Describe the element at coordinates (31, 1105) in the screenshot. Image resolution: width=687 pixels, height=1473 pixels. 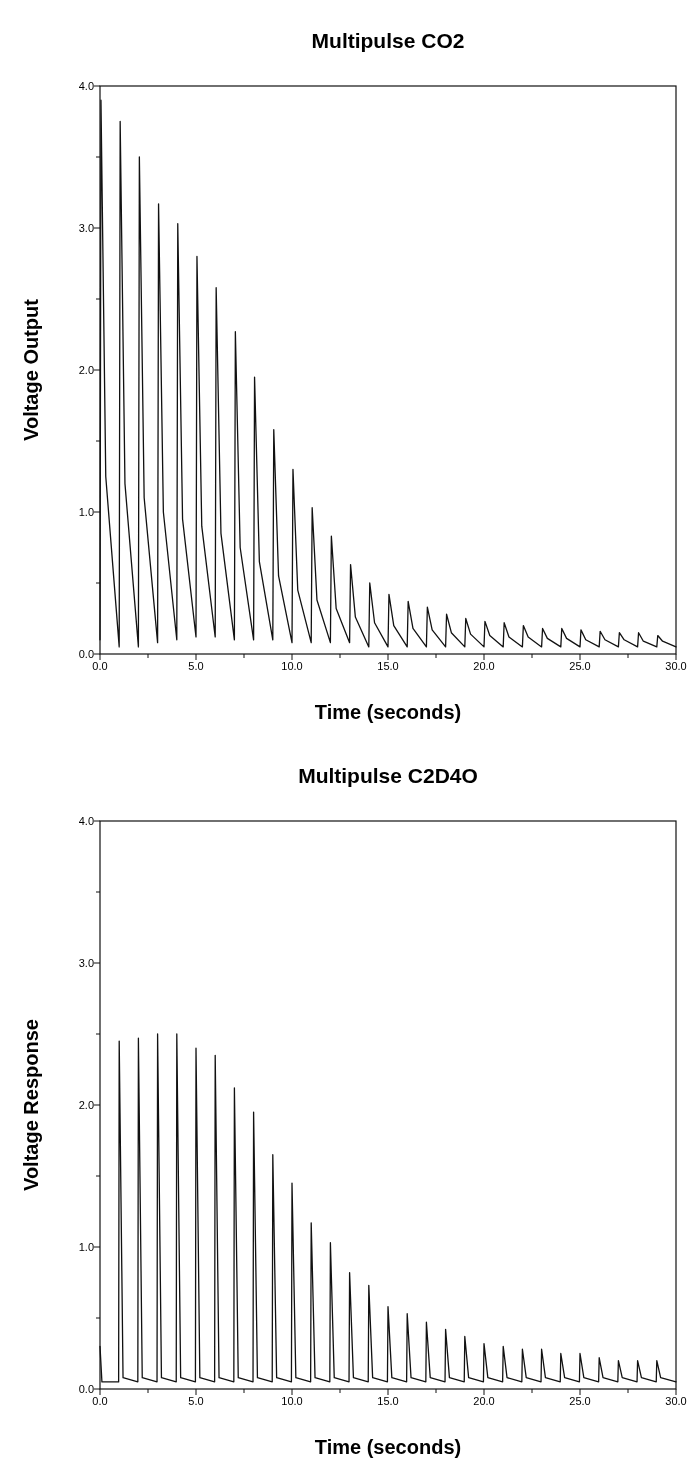
I see `y-axis-title: Voltage Response` at that location.